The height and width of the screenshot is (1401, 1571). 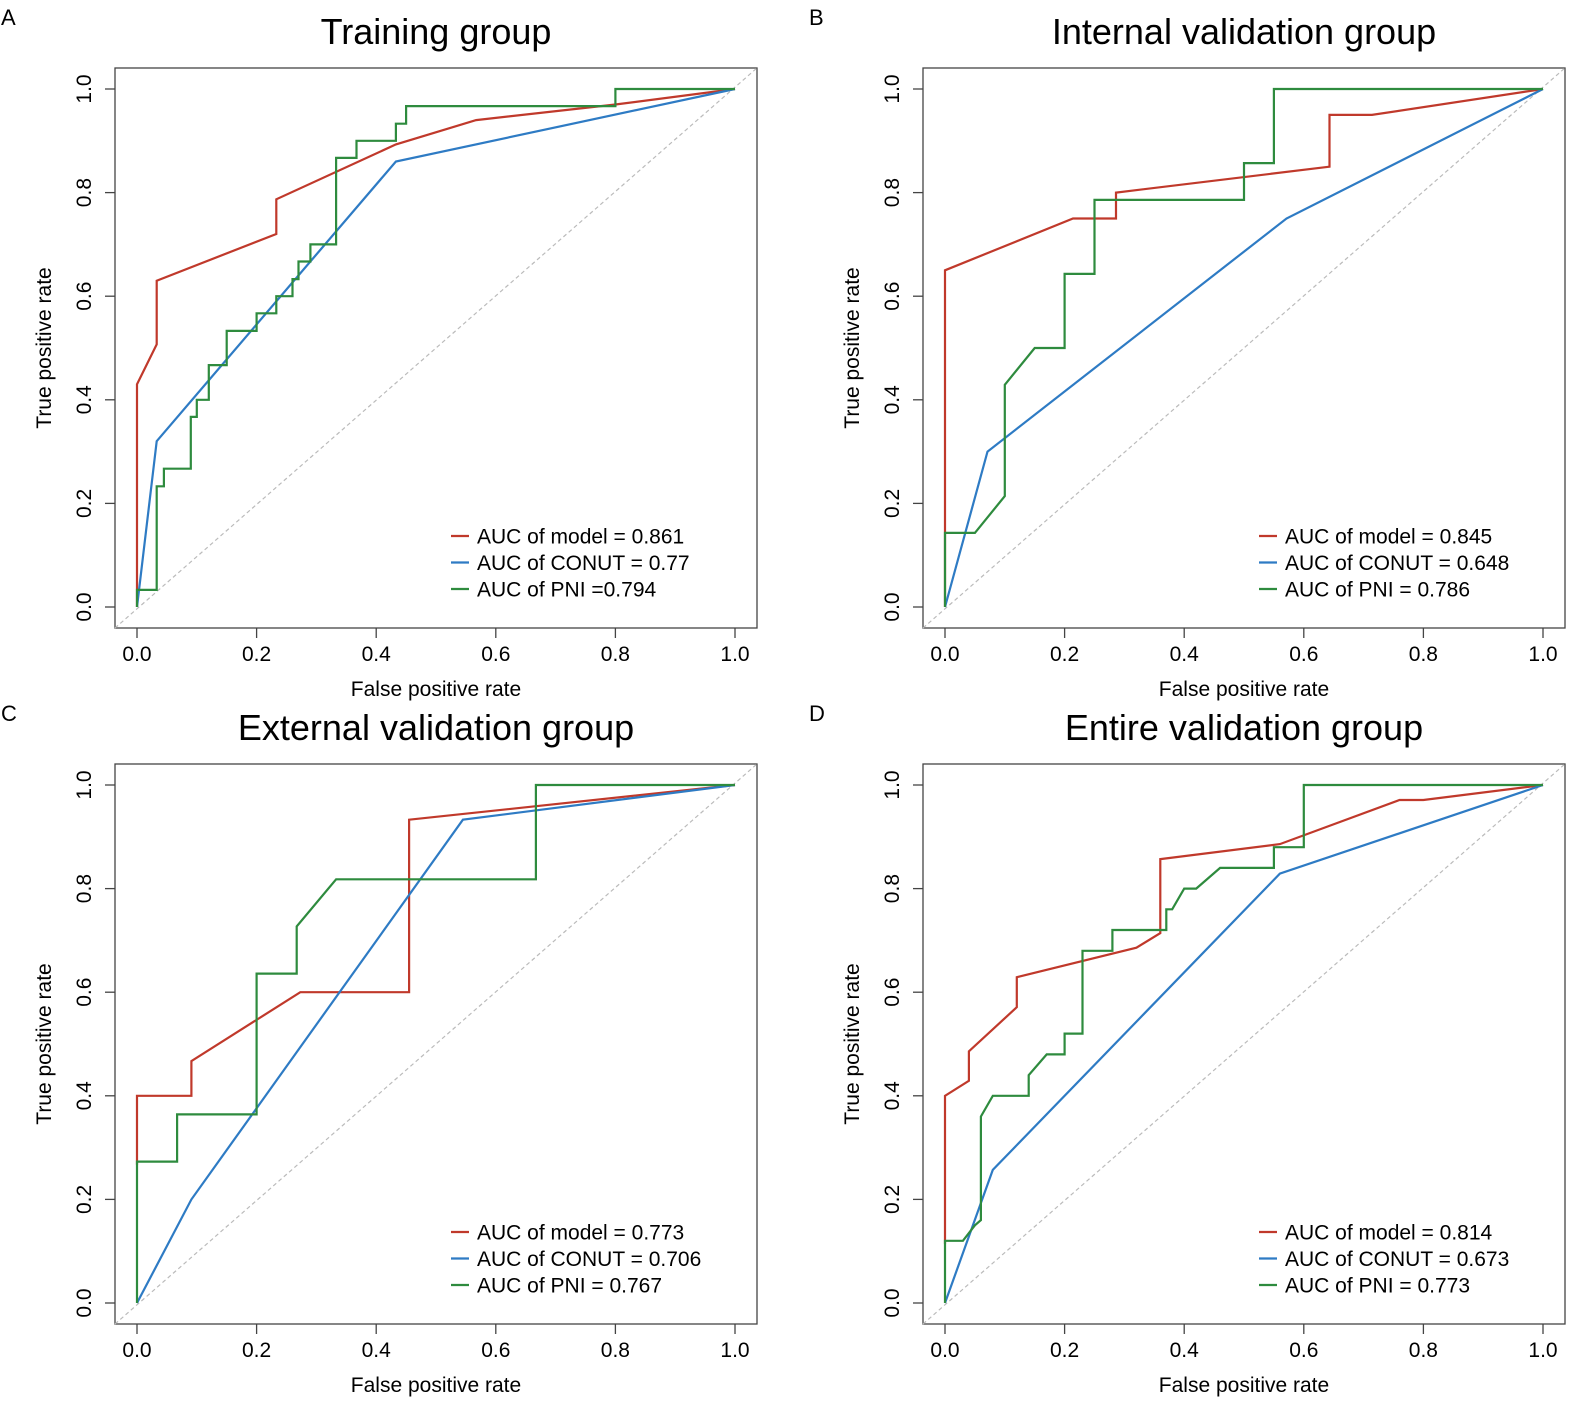 What do you see at coordinates (436, 727) in the screenshot?
I see `chart-title: External validation group` at bounding box center [436, 727].